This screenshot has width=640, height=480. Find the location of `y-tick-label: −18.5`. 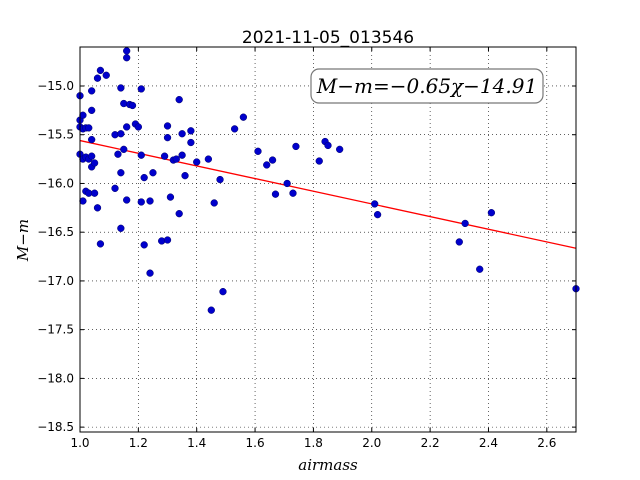

y-tick-label: −18.5 is located at coordinates (55, 427).